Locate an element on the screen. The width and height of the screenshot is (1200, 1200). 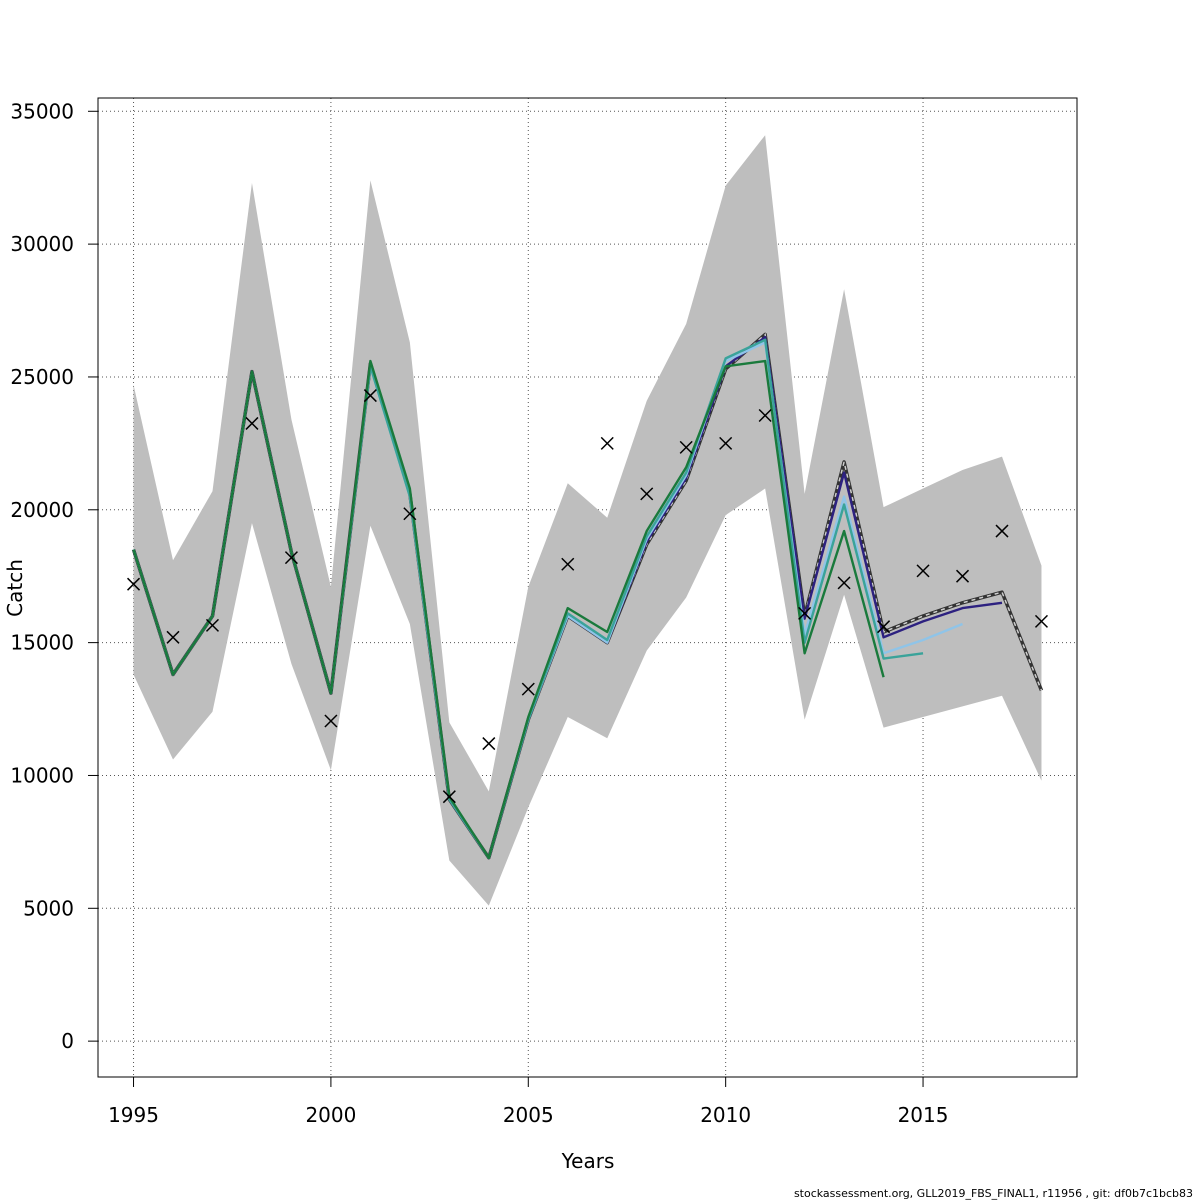
observed-point-2009 is located at coordinates (686, 447).